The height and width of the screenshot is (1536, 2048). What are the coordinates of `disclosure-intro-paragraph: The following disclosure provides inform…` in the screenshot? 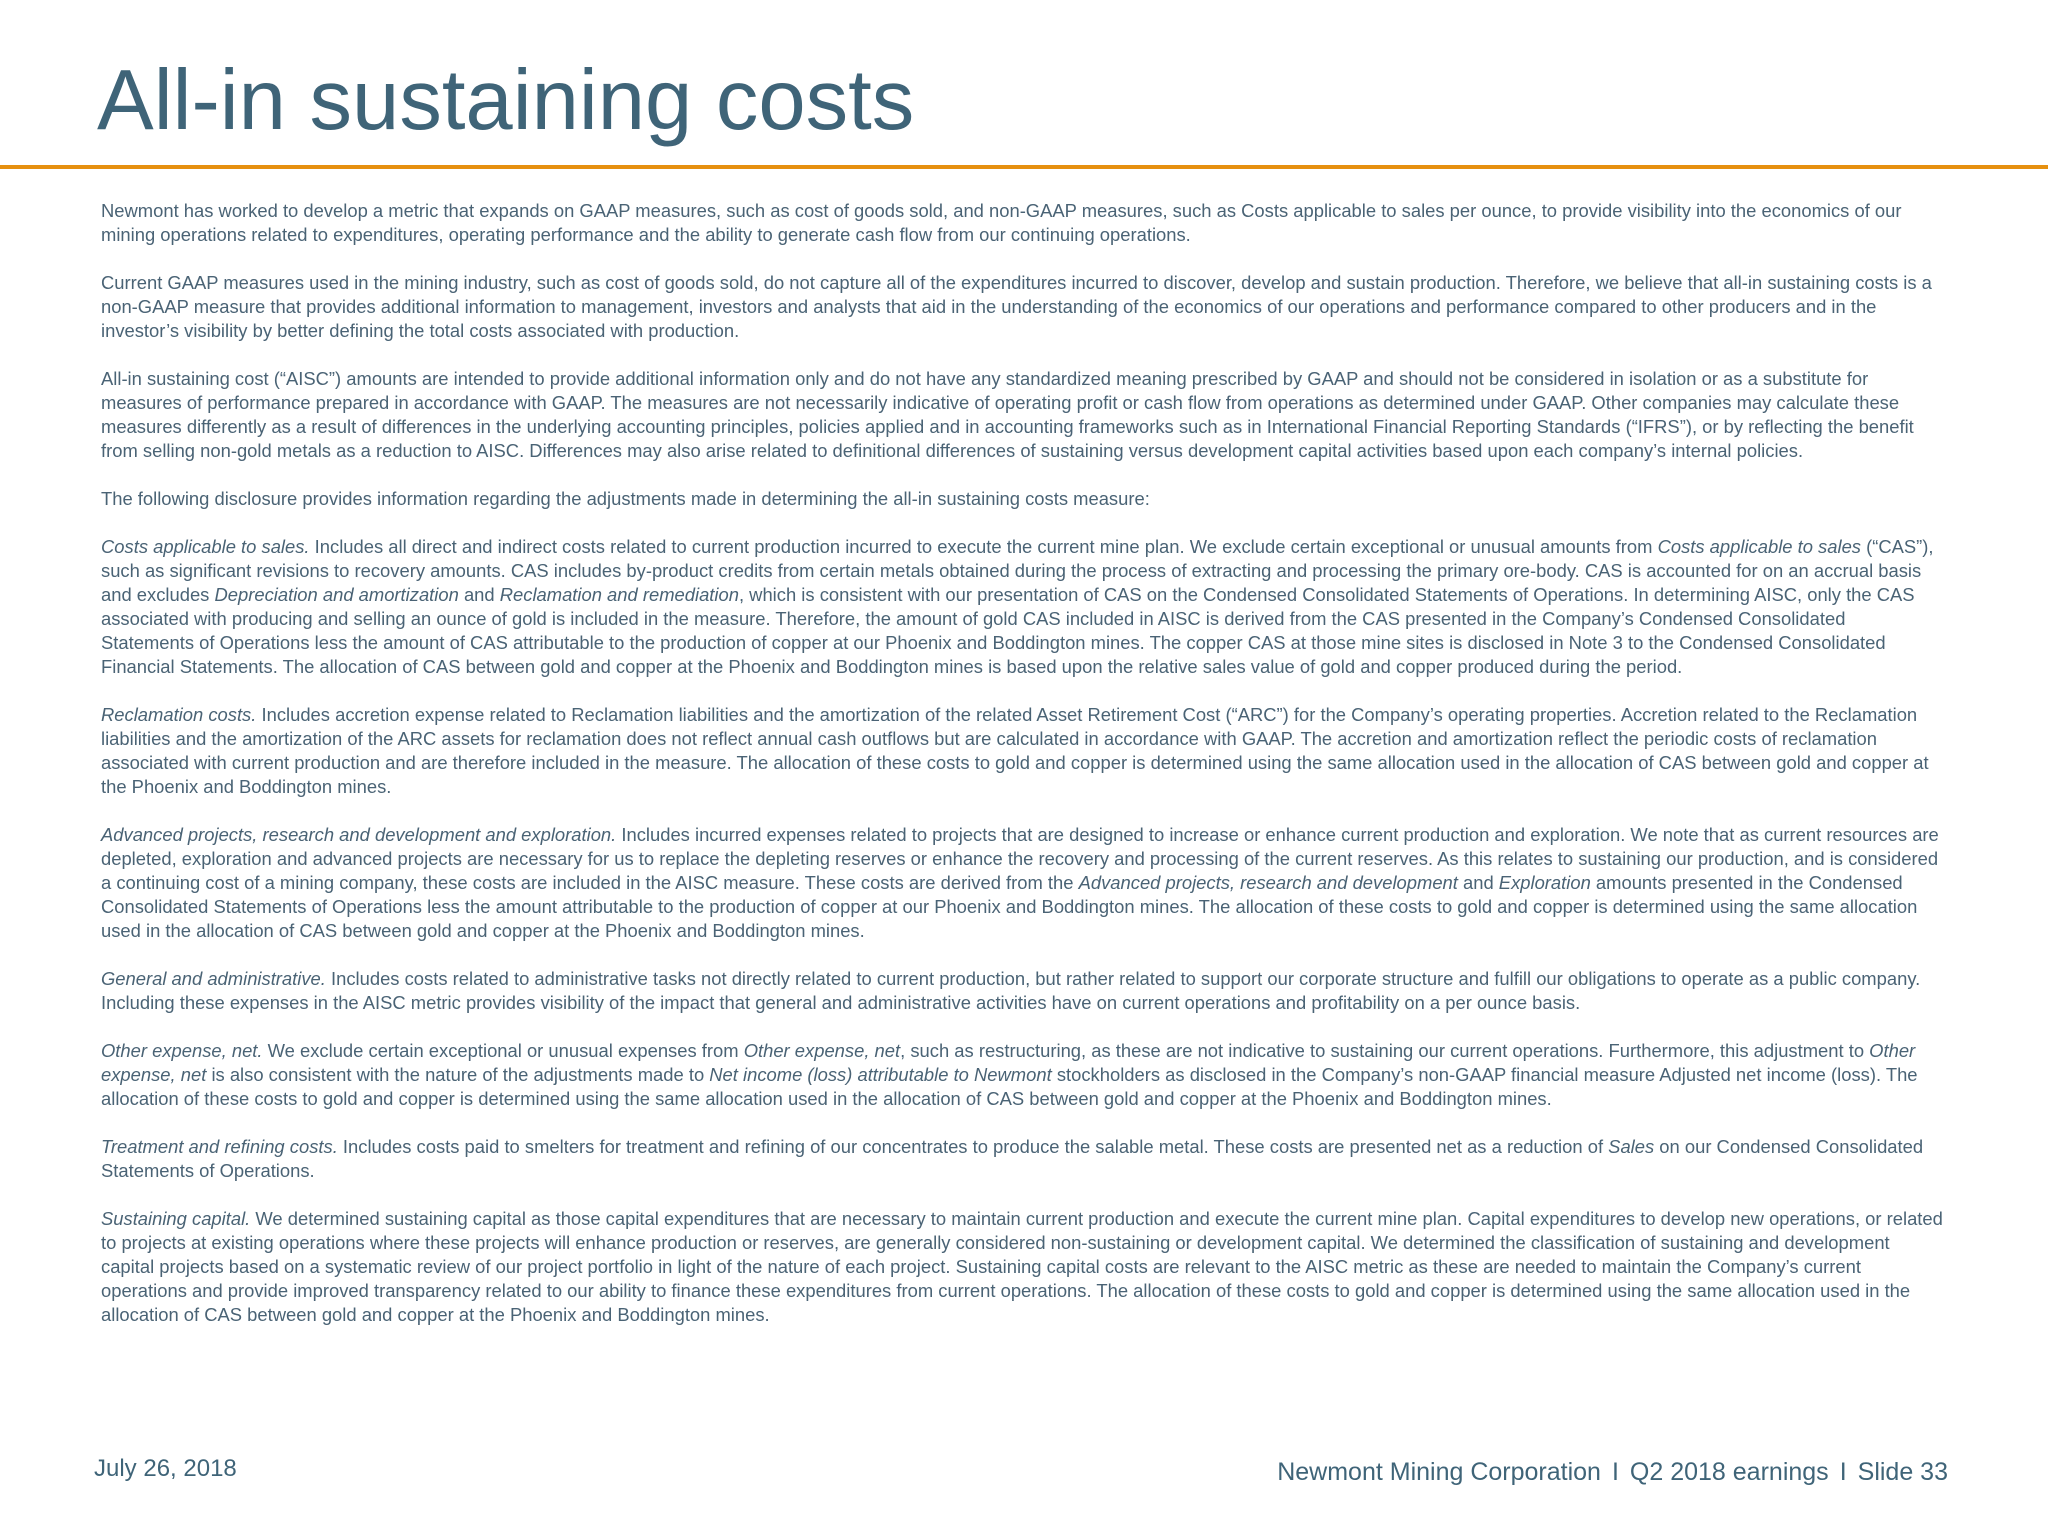 It's located at (625, 498).